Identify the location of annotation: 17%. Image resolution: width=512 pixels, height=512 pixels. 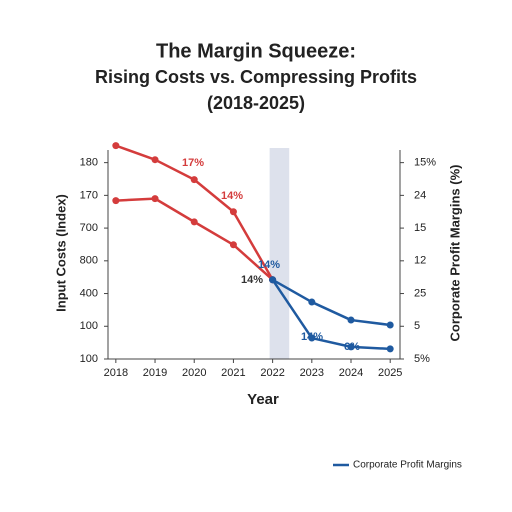
(193, 163).